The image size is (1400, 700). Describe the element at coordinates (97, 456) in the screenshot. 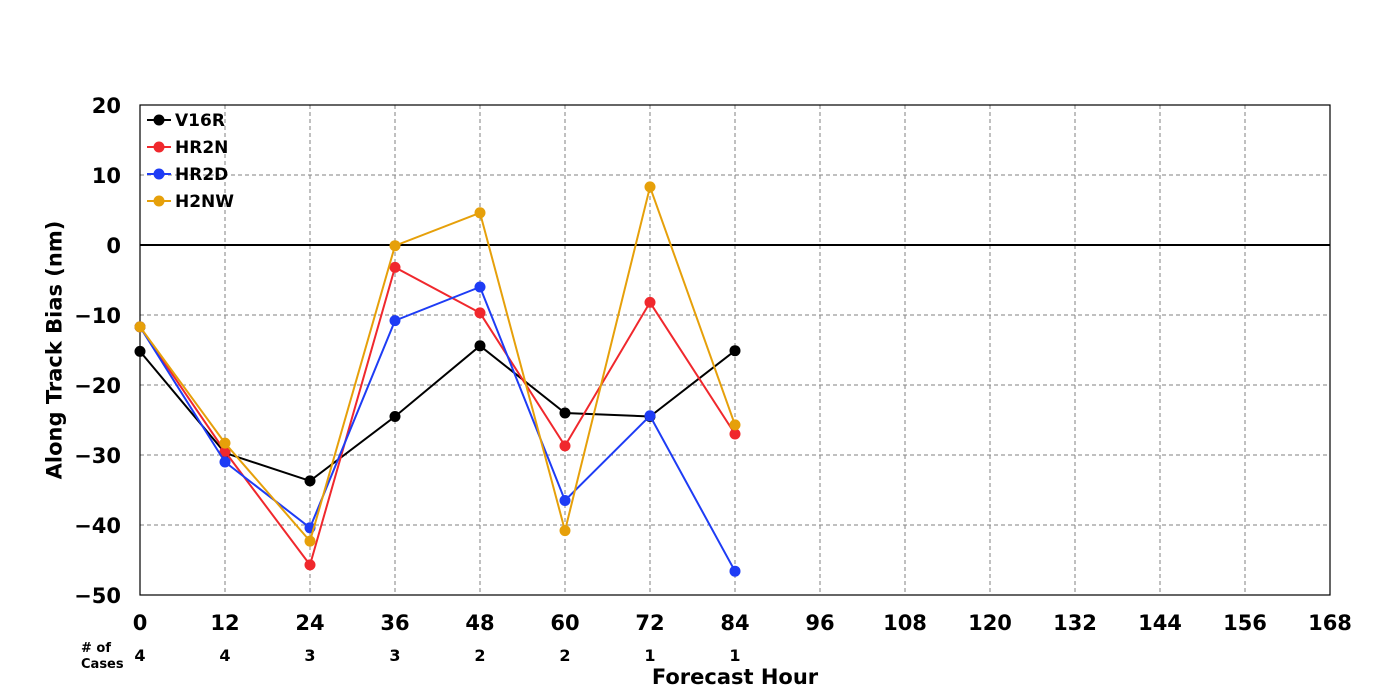

I see `y-tick-label: −30` at that location.